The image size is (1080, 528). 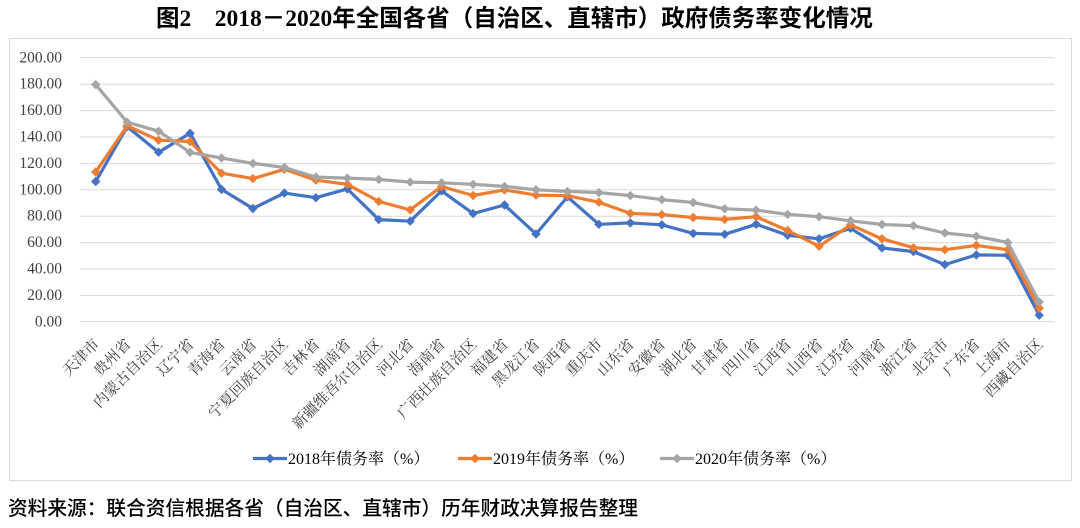 I want to click on svg-text: 200.00, so click(x=40, y=57).